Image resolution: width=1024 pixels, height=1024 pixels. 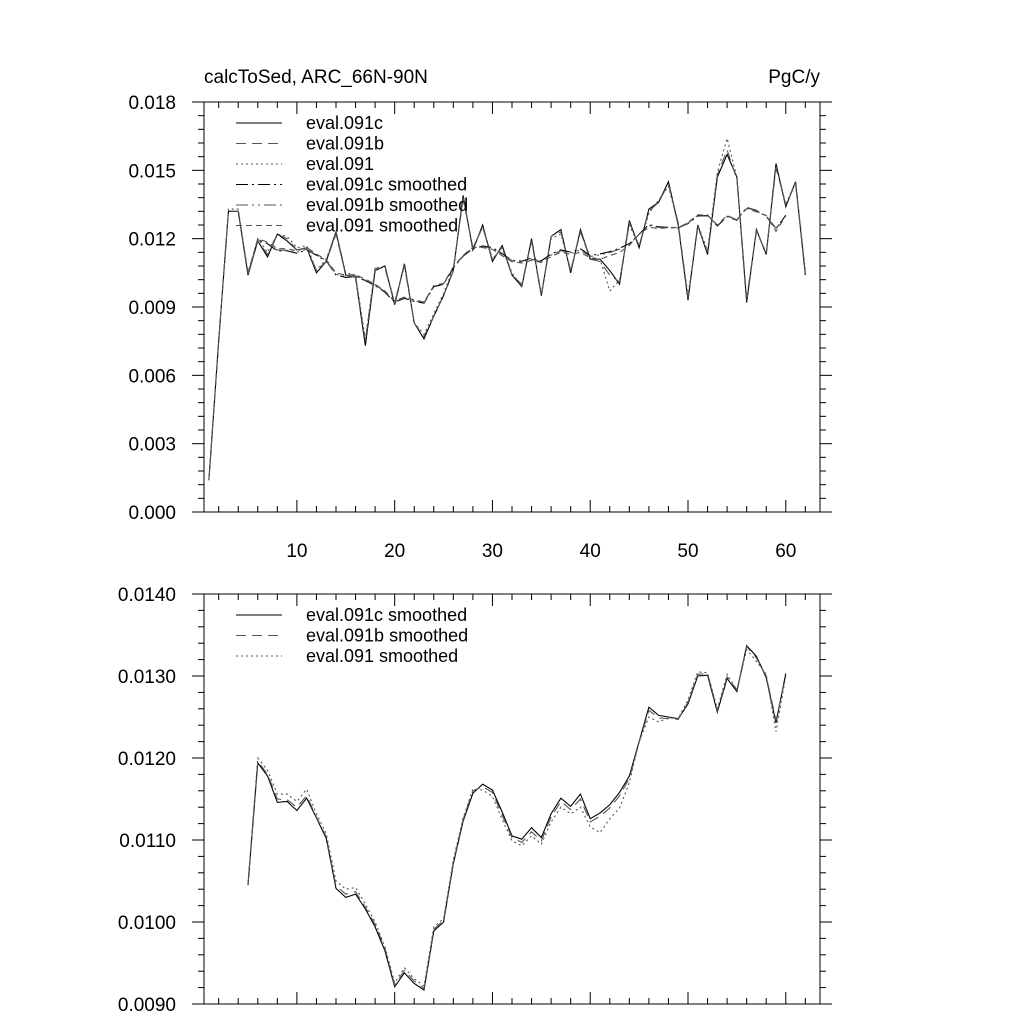 What do you see at coordinates (152, 171) in the screenshot?
I see `y-tick-label: 0.015` at bounding box center [152, 171].